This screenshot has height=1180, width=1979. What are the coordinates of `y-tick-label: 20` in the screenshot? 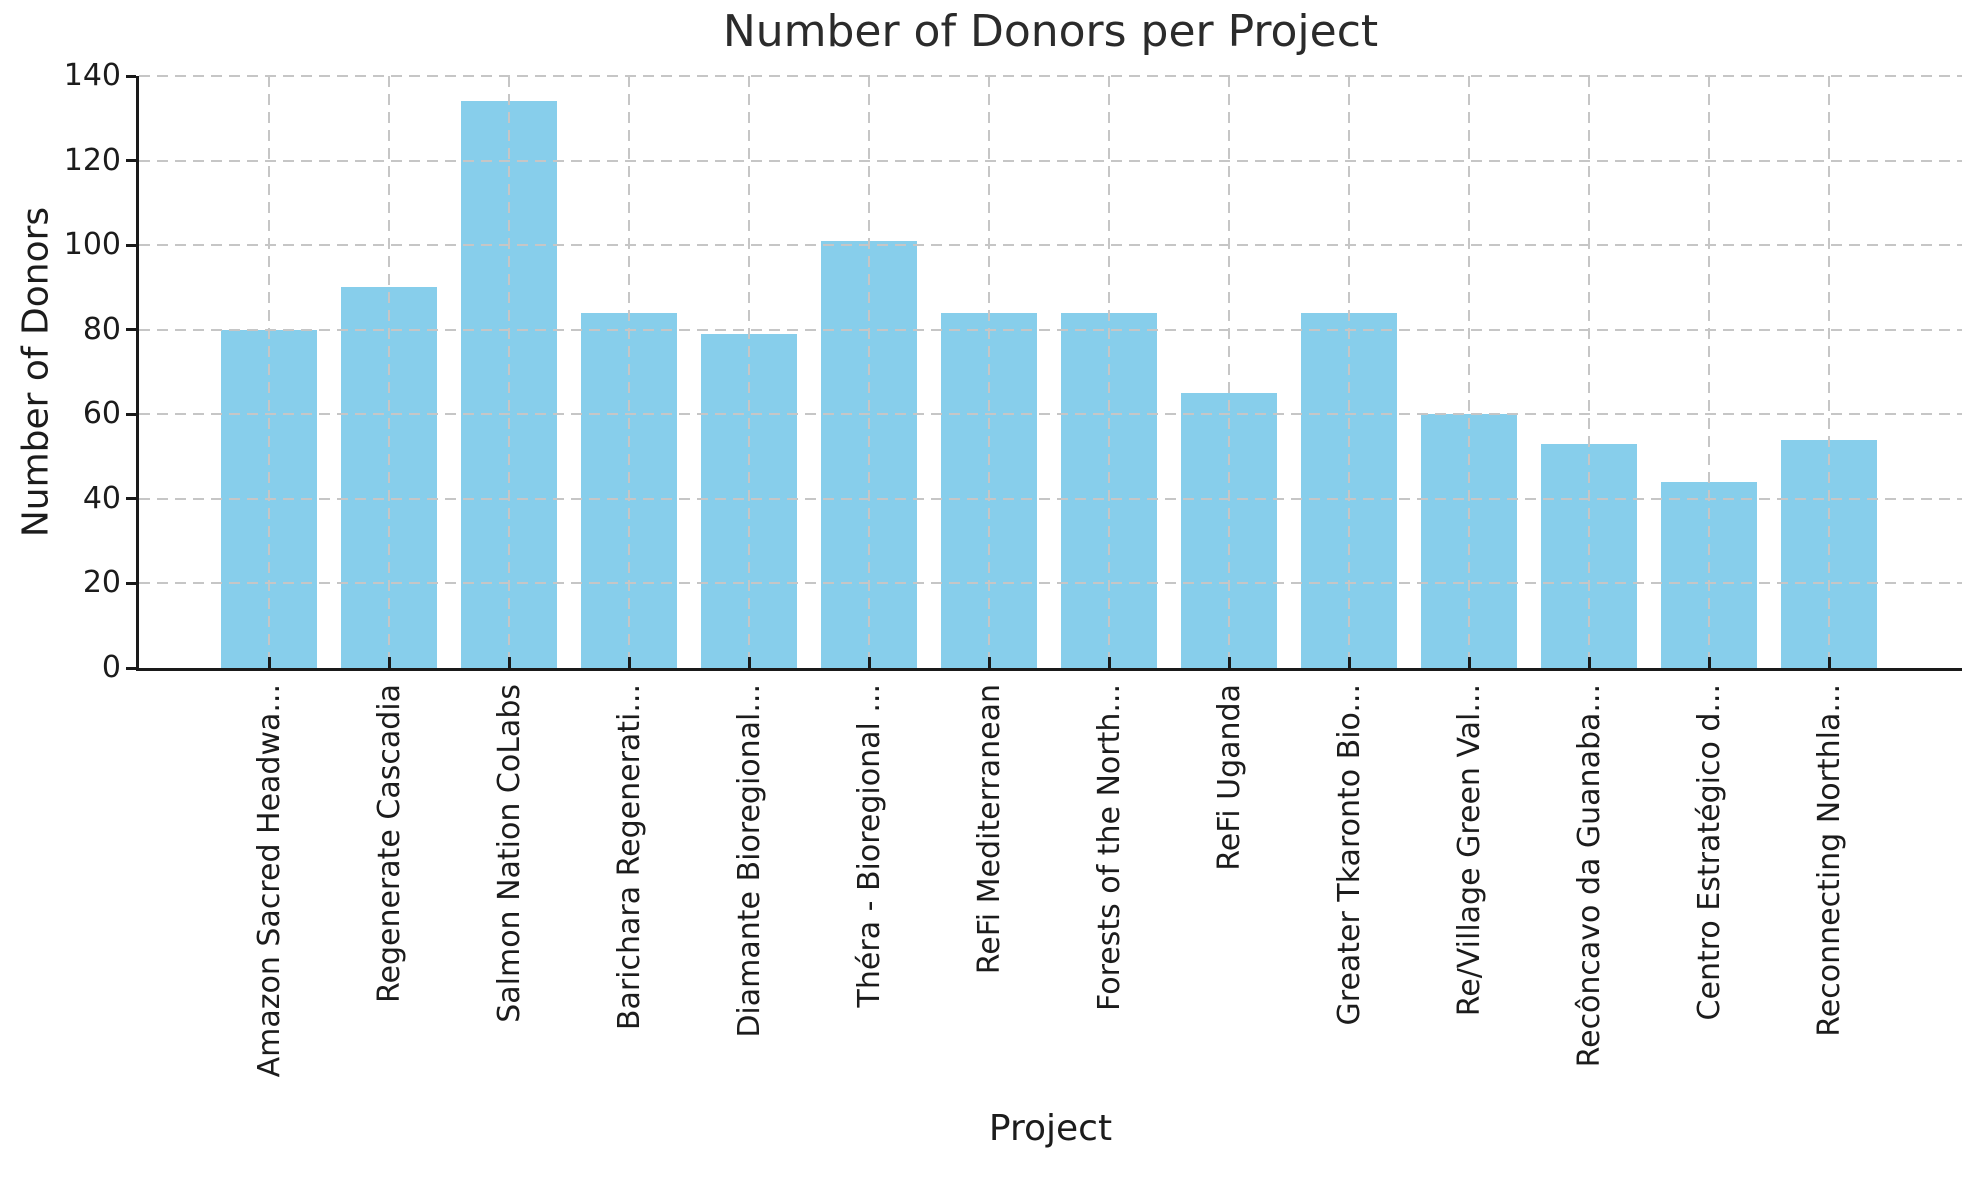 It's located at (101, 583).